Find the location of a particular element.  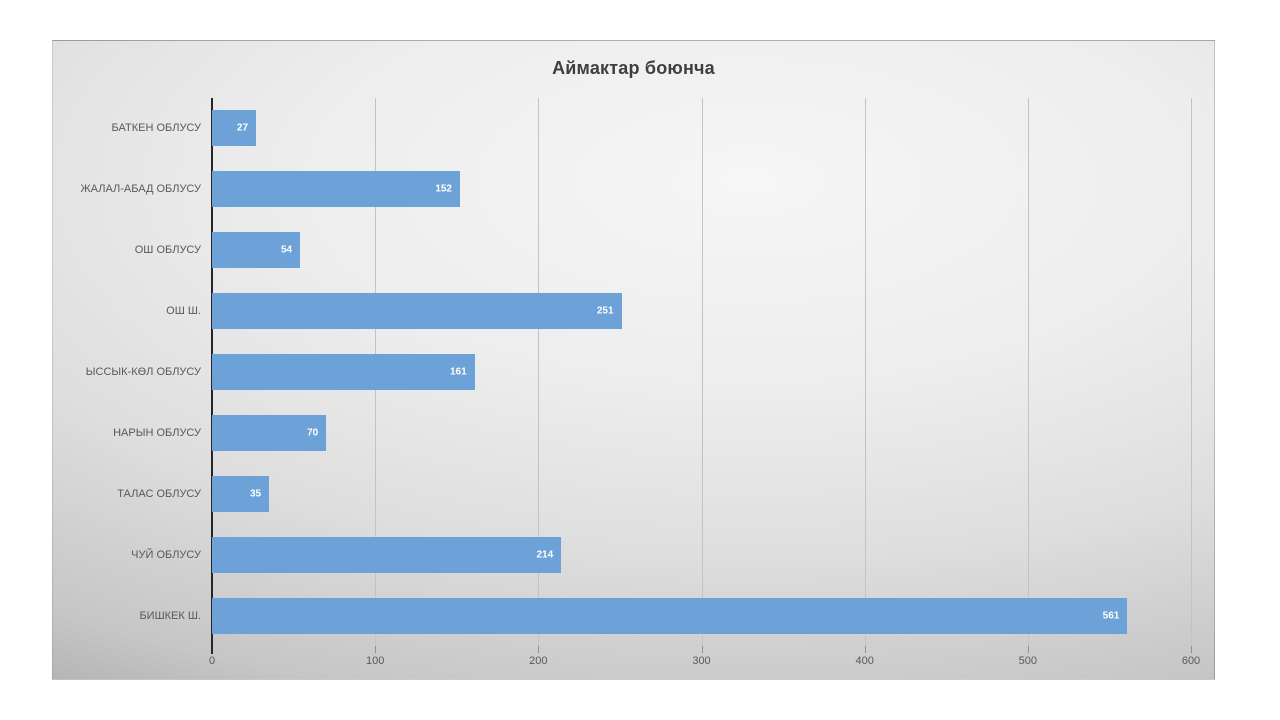

category-label: ЖАЛАЛ-АБАД ОБЛУСУ is located at coordinates (140, 189).